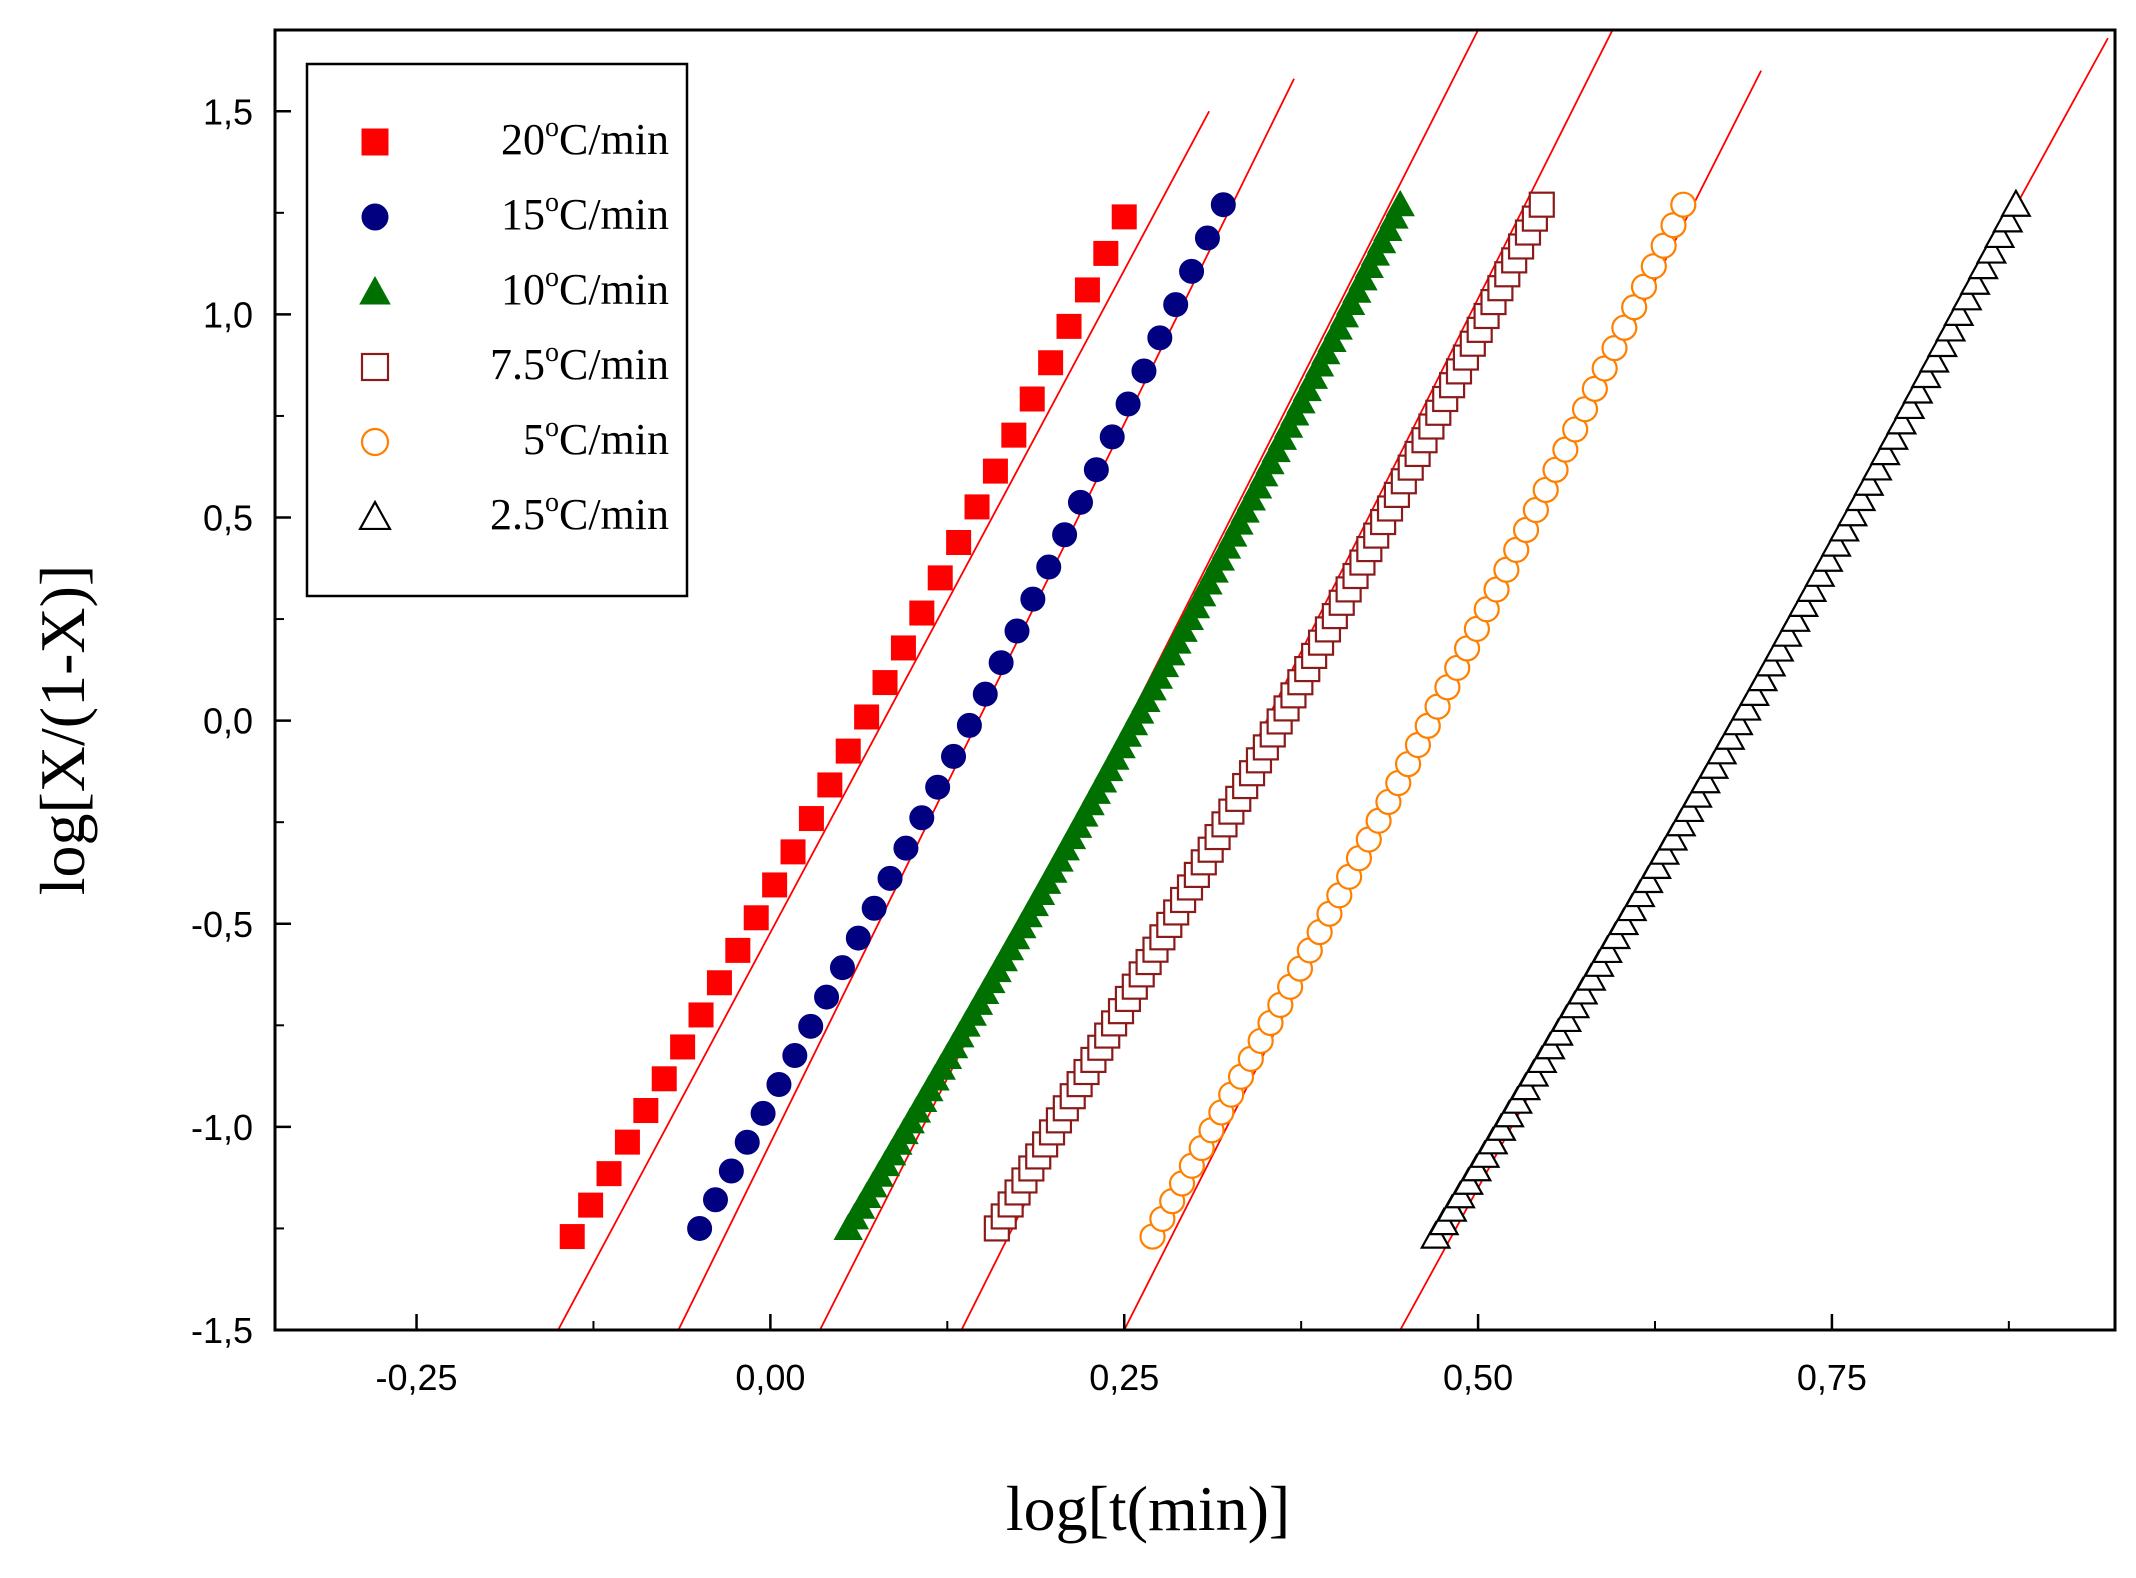 This screenshot has height=1578, width=2136. I want to click on y-axis-title: log[X/(1-X)], so click(62, 730).